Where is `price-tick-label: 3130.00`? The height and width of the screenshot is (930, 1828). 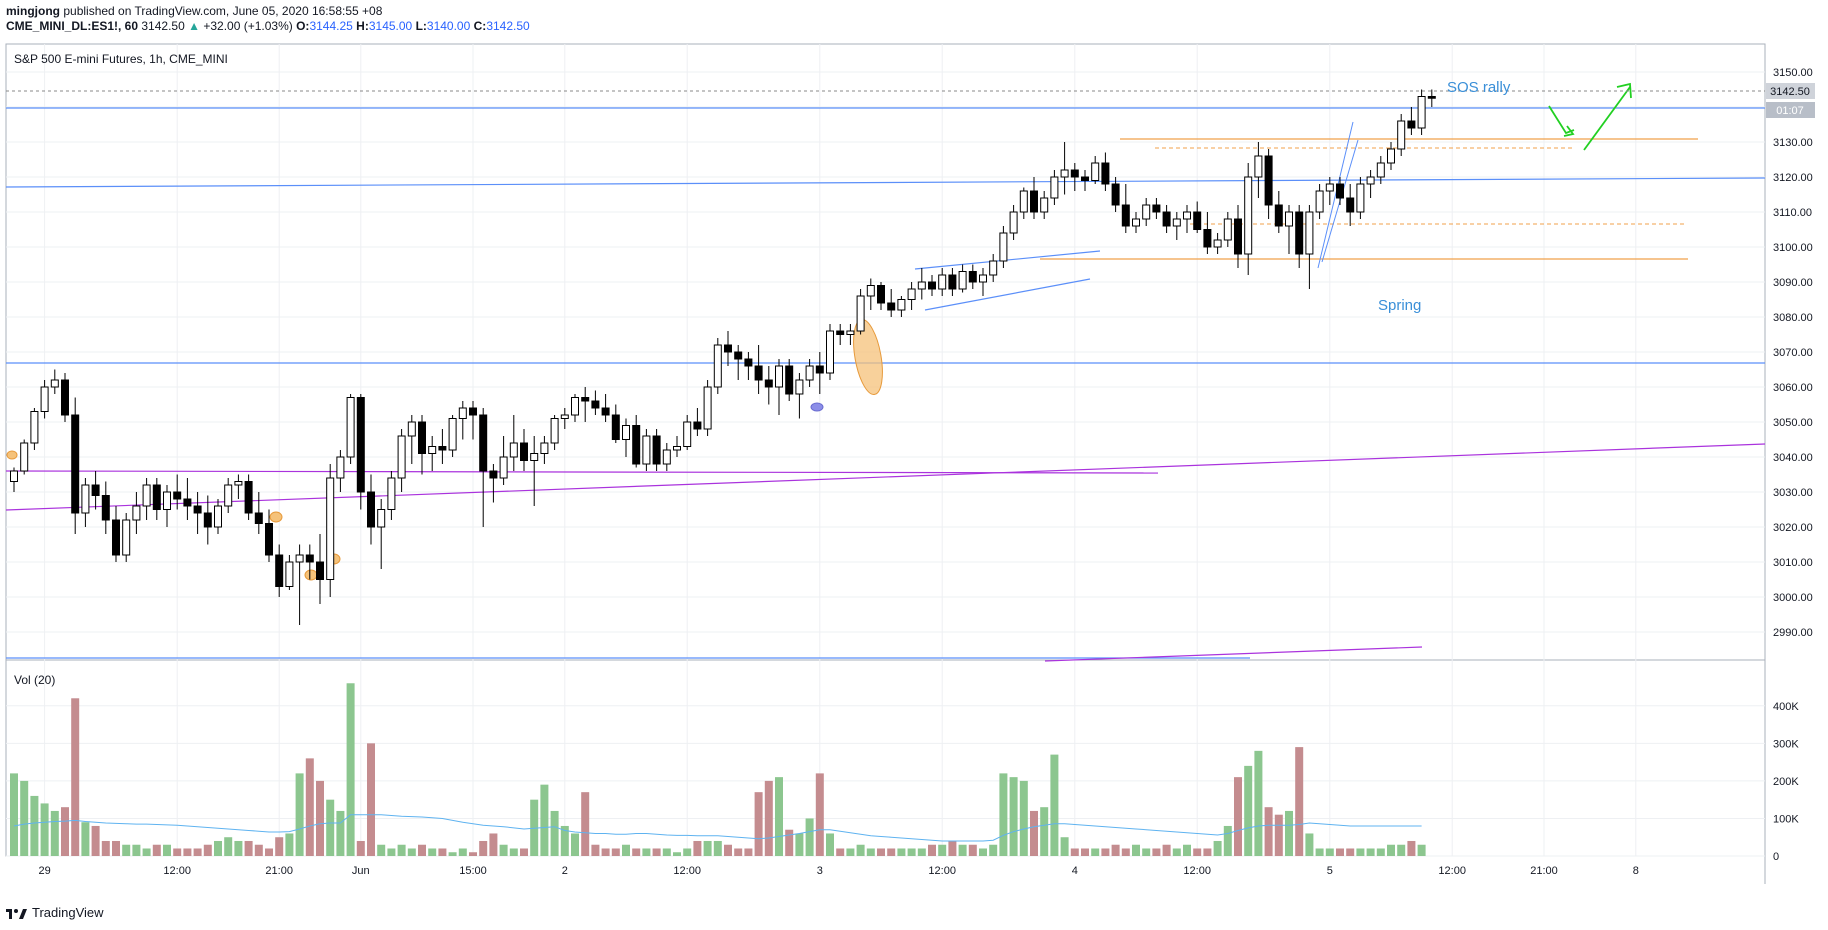 price-tick-label: 3130.00 is located at coordinates (1793, 143).